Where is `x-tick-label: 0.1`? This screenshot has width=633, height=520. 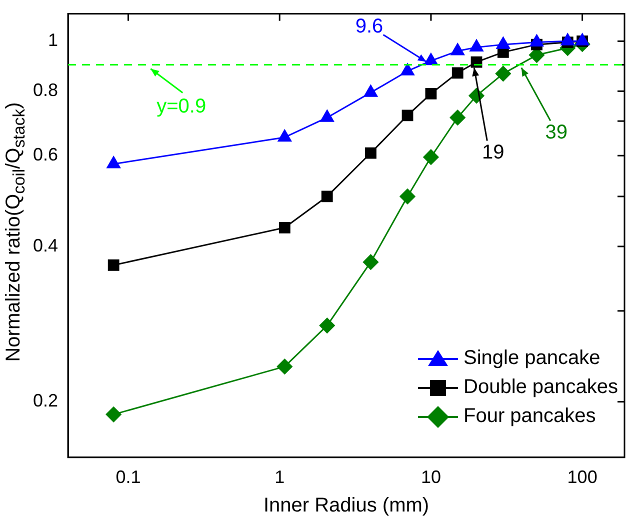
x-tick-label: 0.1 is located at coordinates (128, 477).